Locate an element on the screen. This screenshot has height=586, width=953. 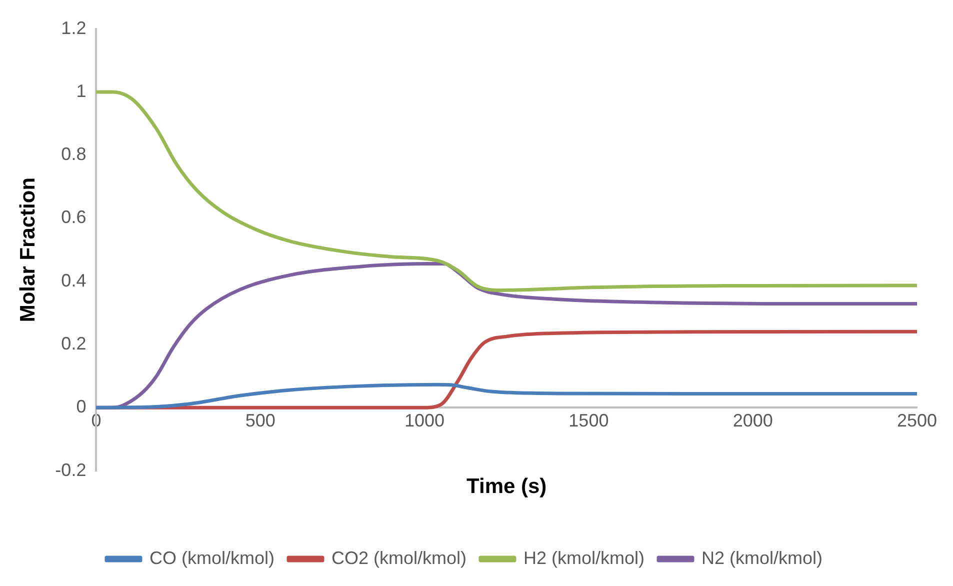
legend-label: H2 (kmol/kmol) is located at coordinates (584, 558).